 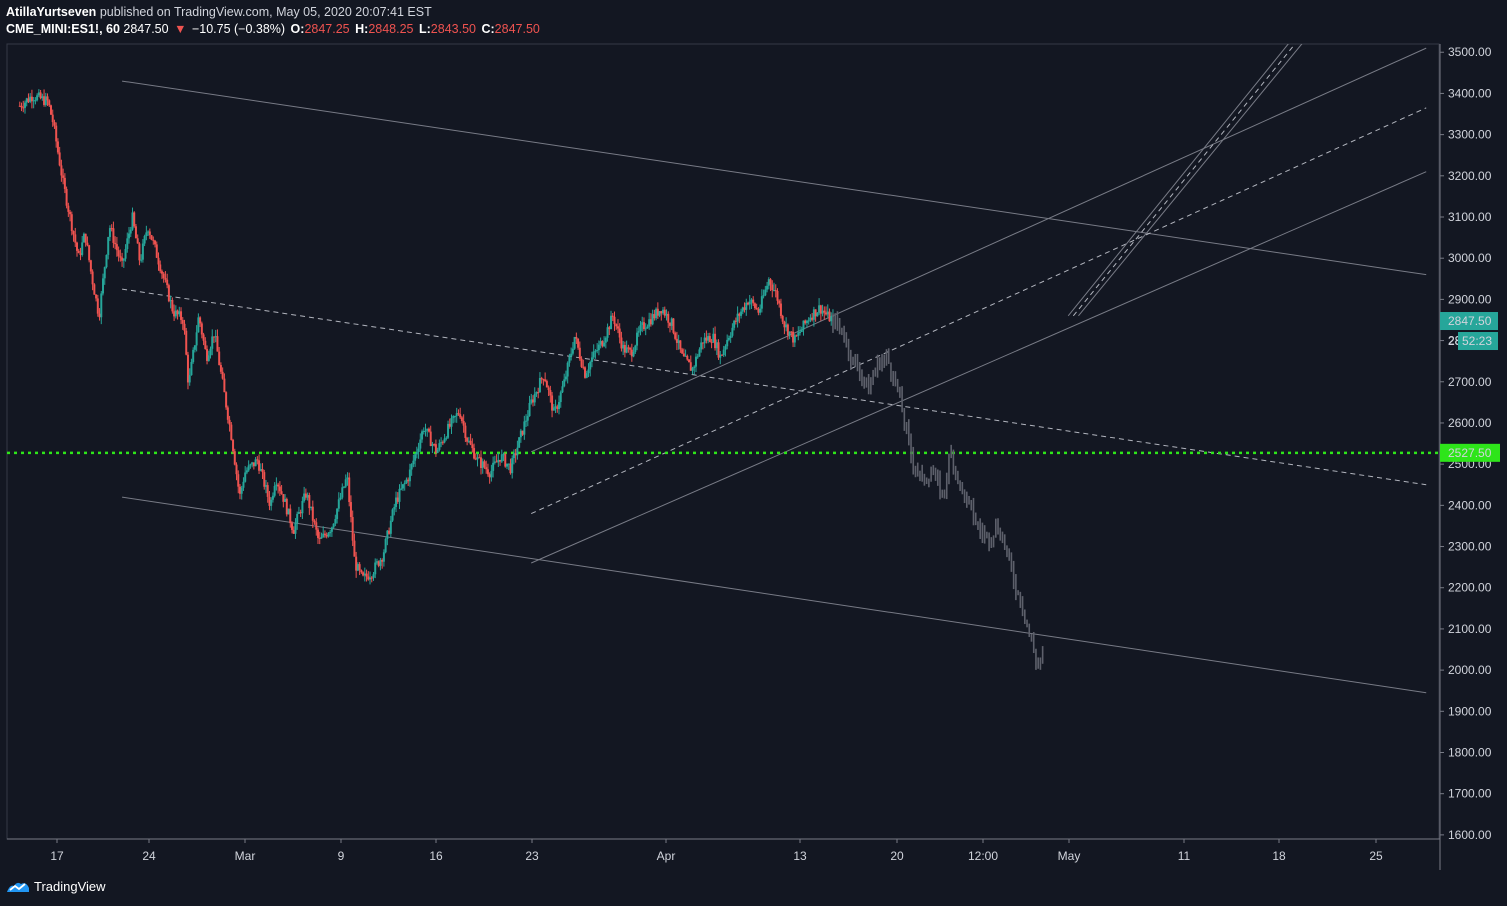 I want to click on price-tick-label: 3000.00, so click(x=1470, y=258).